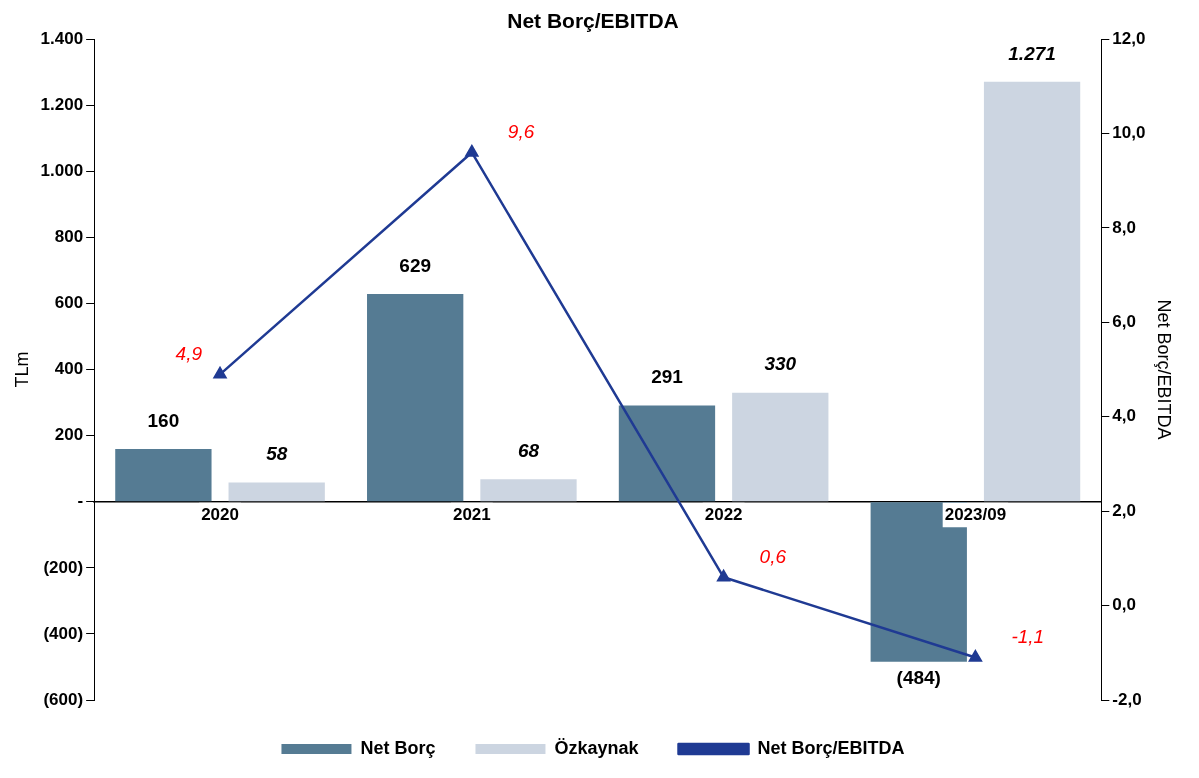  What do you see at coordinates (69, 303) in the screenshot?
I see `y-tick-label: 600` at bounding box center [69, 303].